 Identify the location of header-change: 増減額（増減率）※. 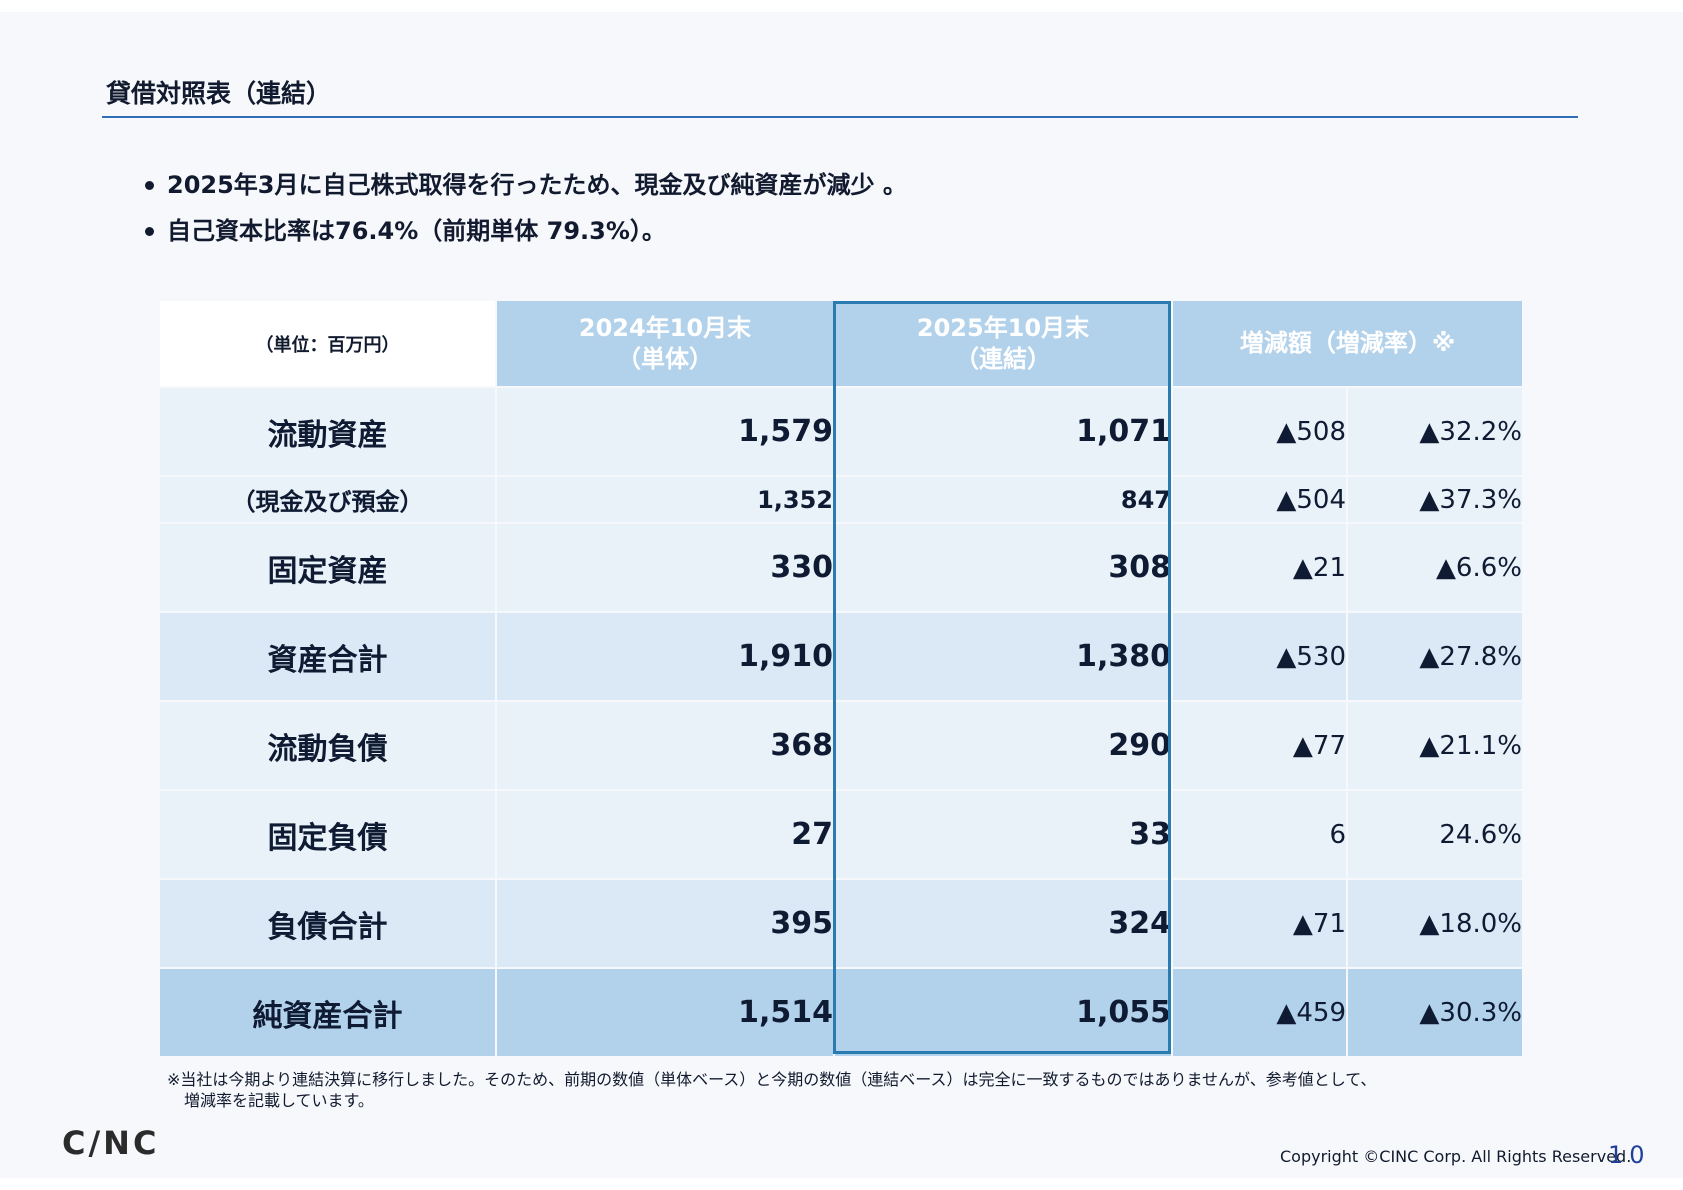
(1347, 343).